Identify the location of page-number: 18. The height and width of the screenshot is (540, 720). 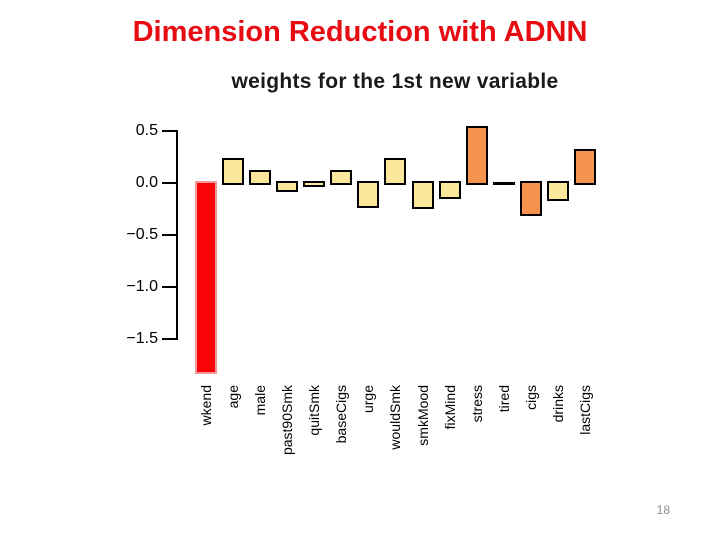
(663, 510).